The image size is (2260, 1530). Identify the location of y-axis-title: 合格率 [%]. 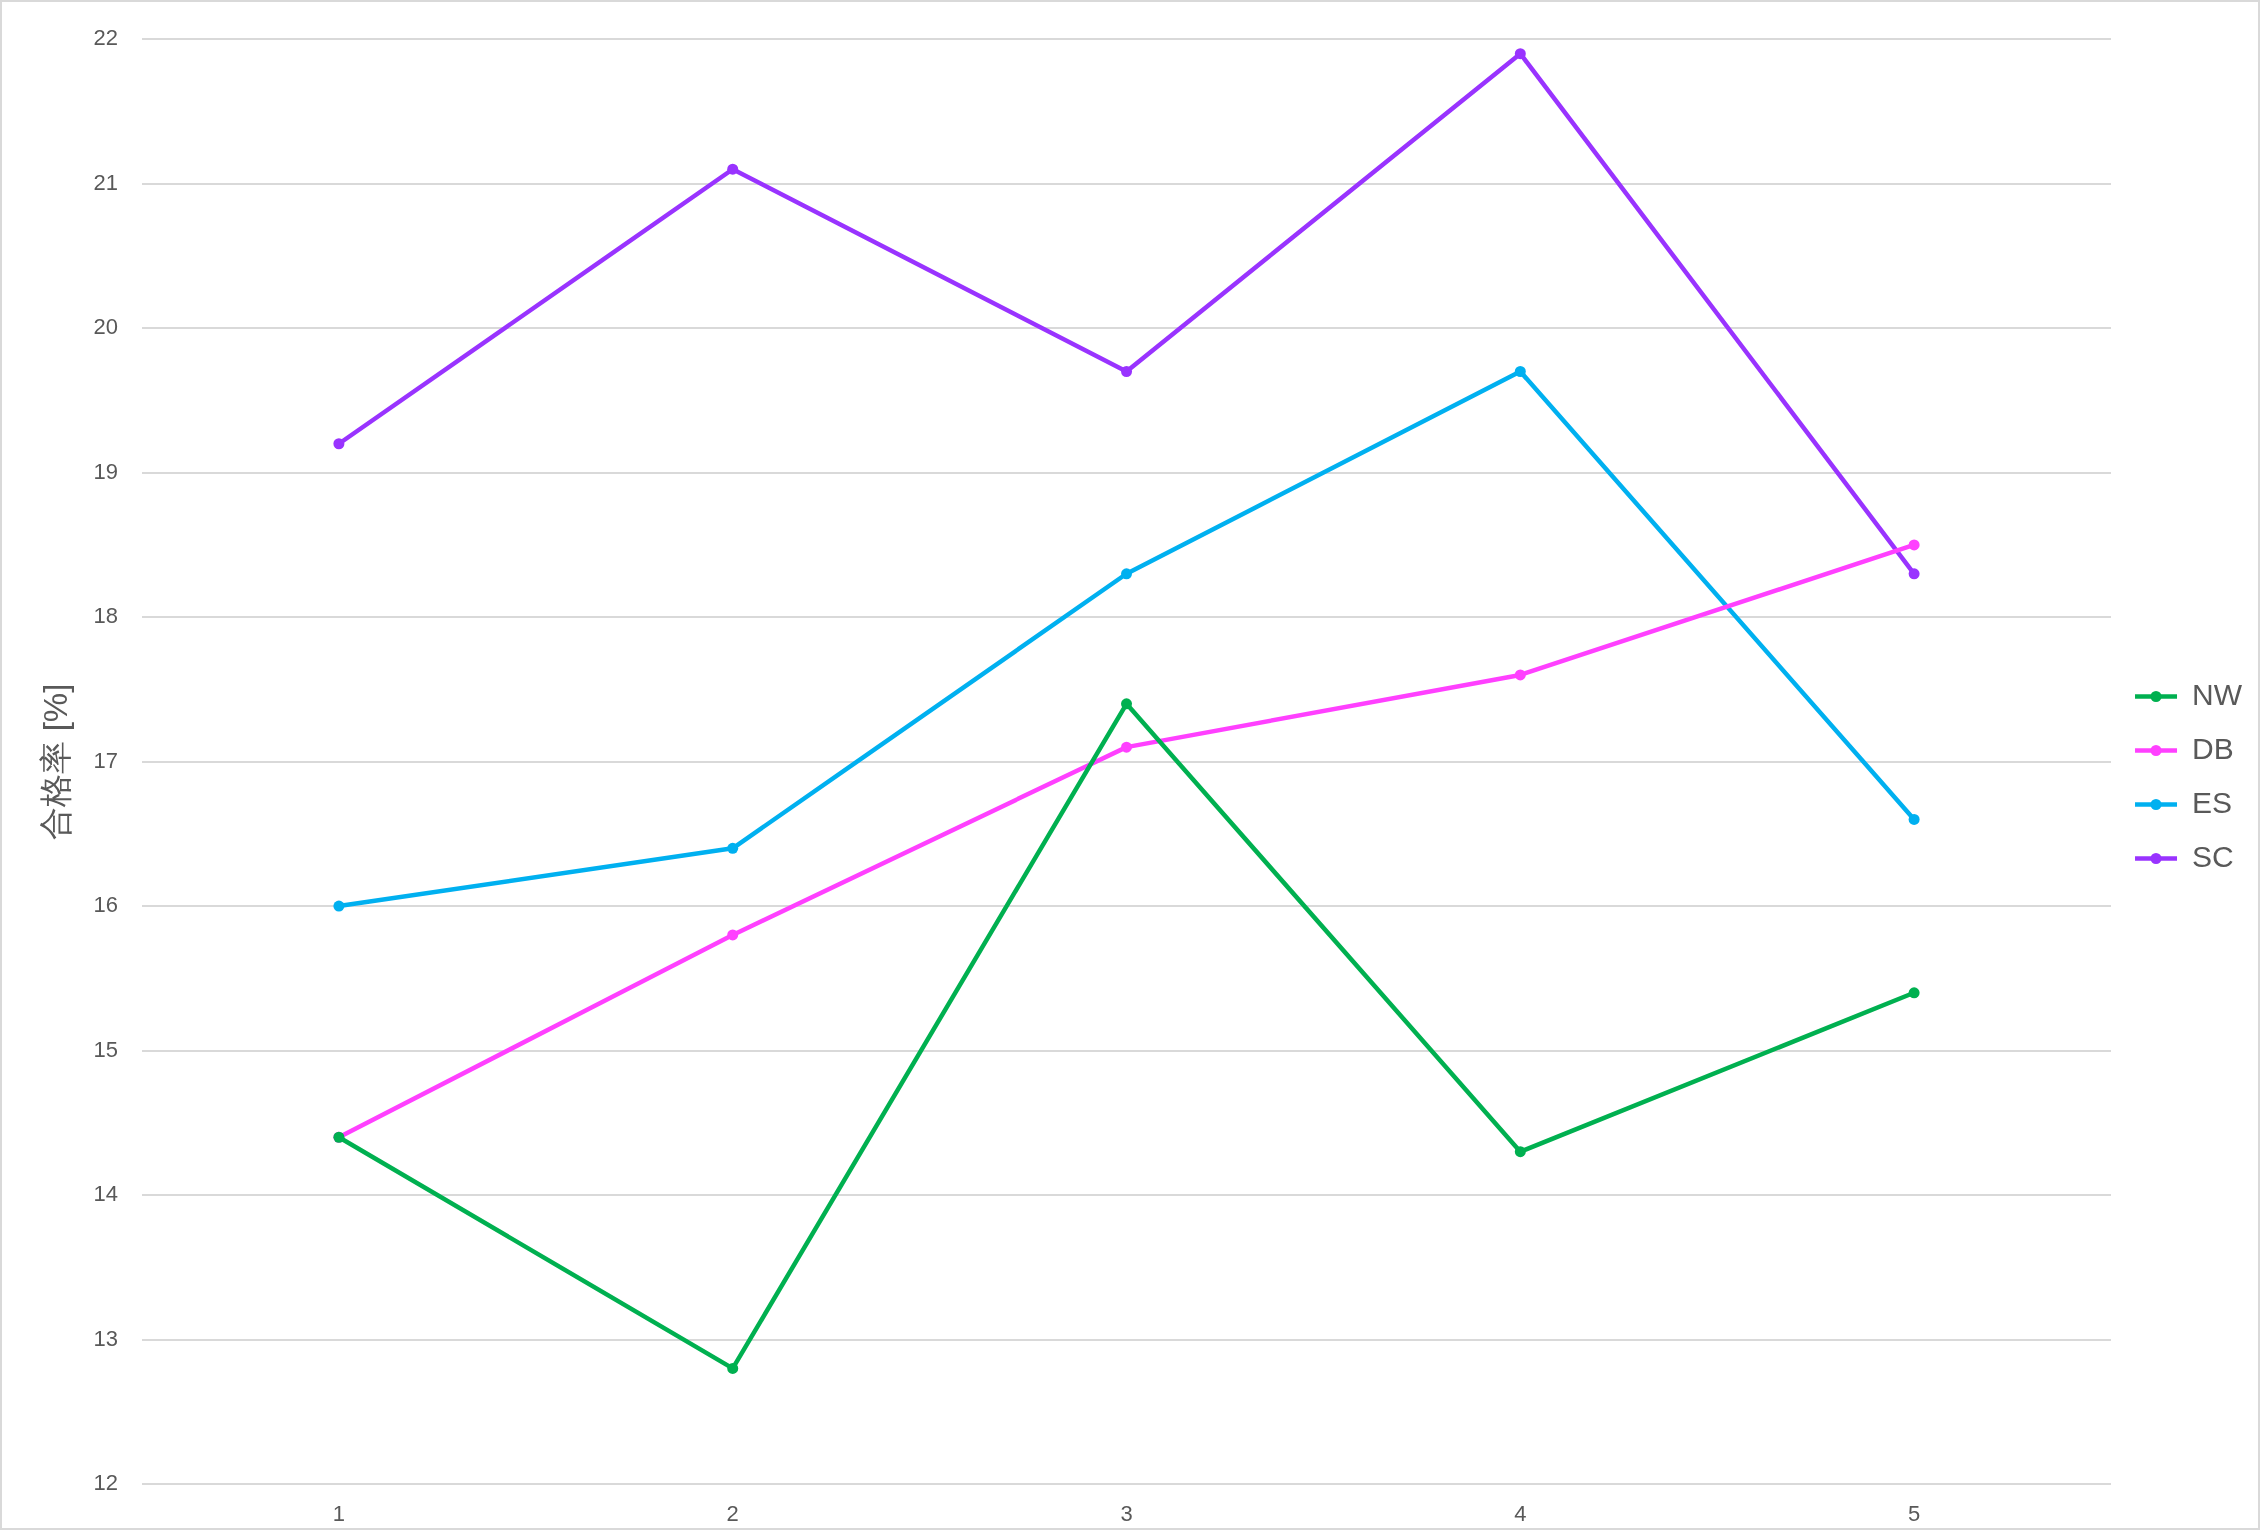
(55, 761).